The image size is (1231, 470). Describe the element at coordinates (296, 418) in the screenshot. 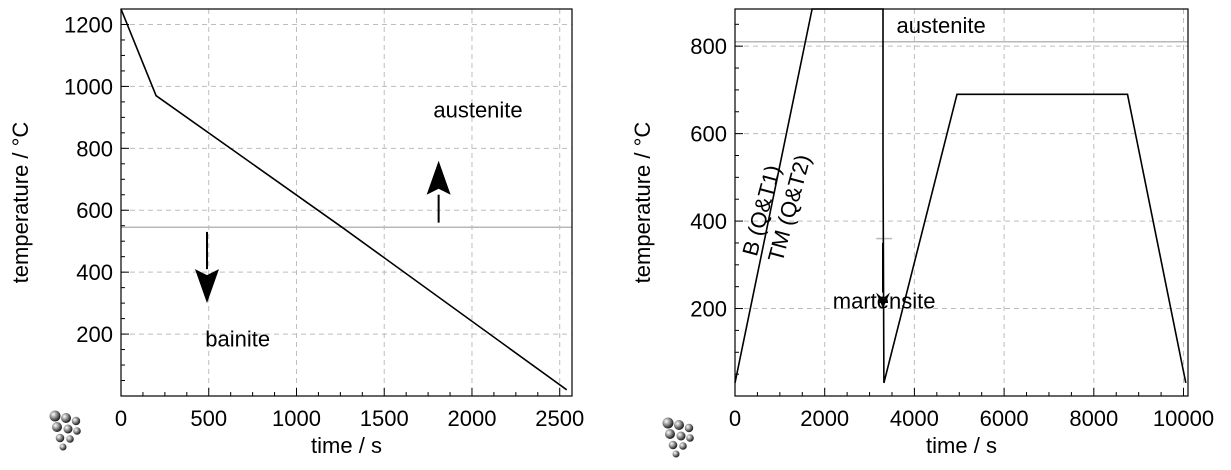

I see `x-tick-label: 1000` at that location.